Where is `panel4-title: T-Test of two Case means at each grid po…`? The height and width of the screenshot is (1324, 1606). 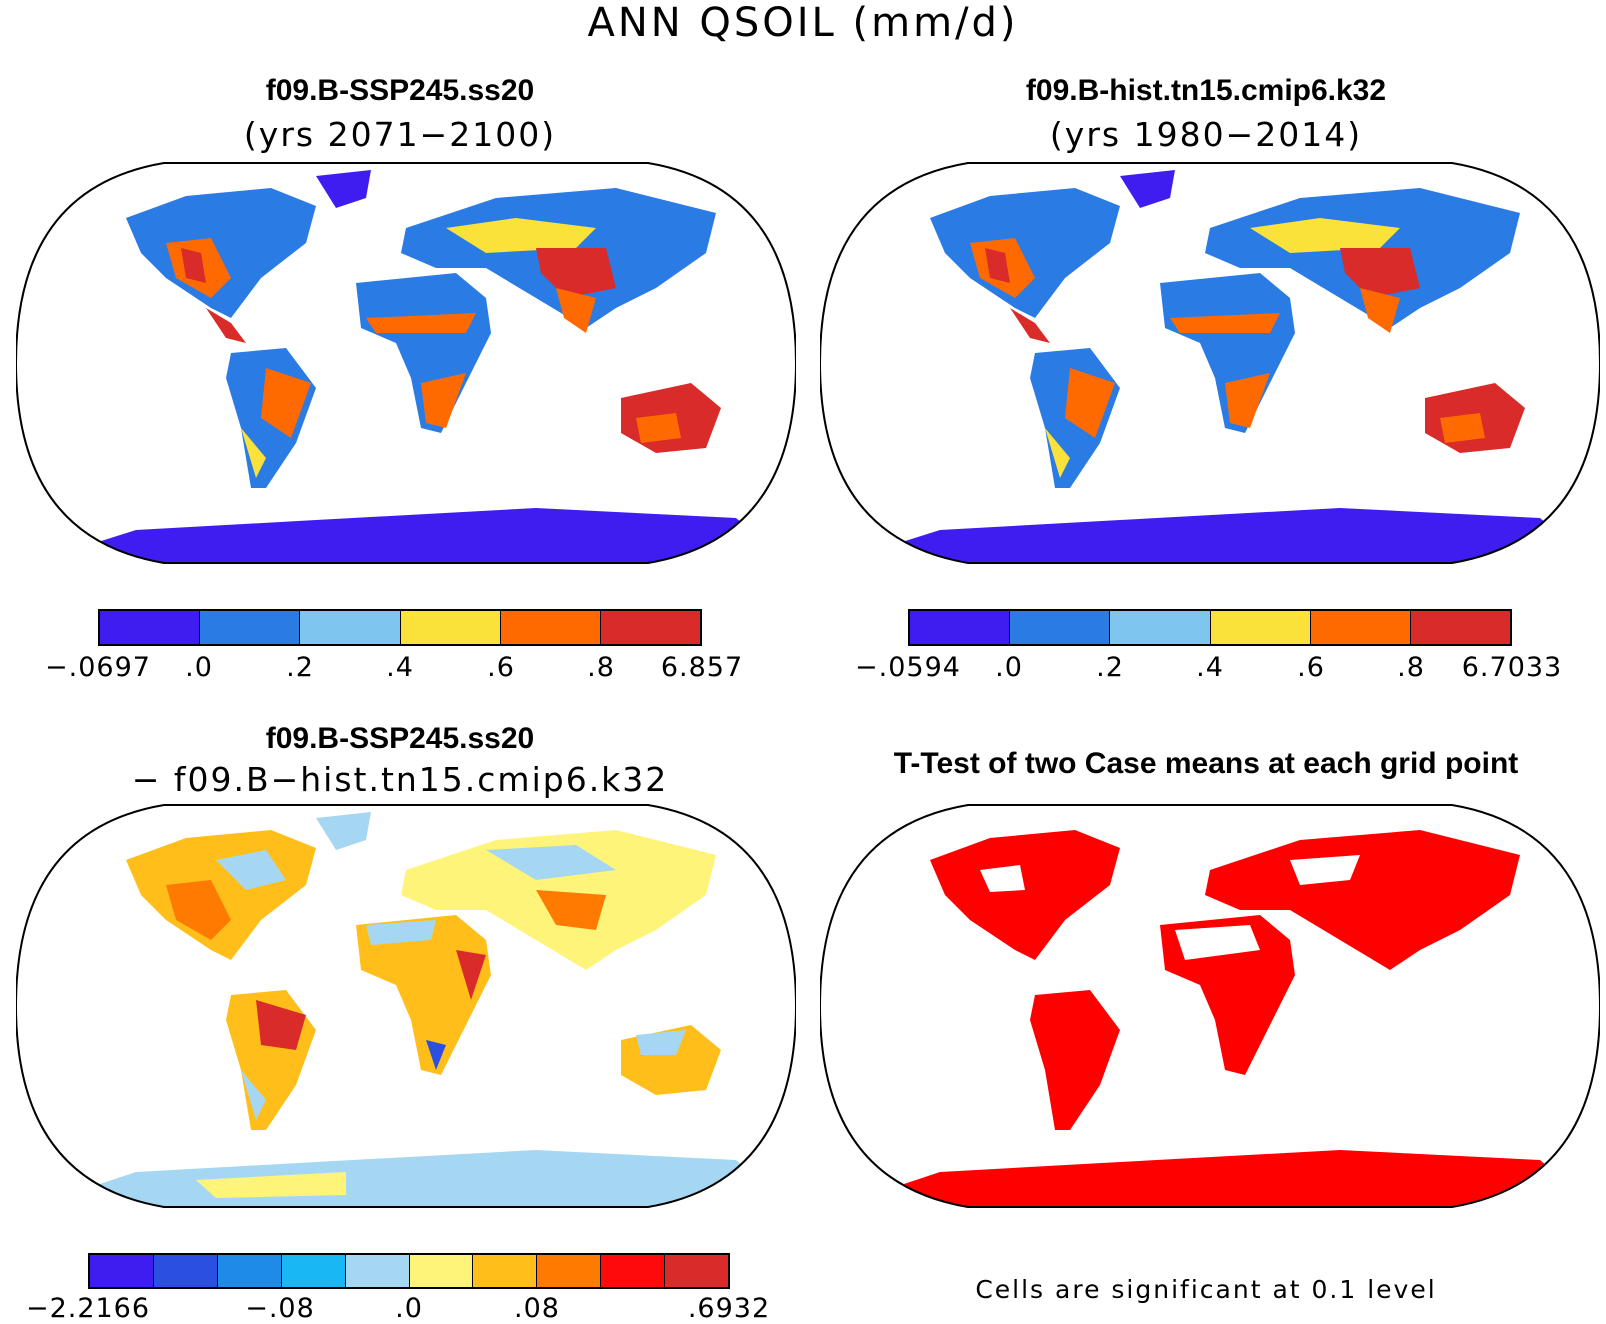 panel4-title: T-Test of two Case means at each grid po… is located at coordinates (1206, 763).